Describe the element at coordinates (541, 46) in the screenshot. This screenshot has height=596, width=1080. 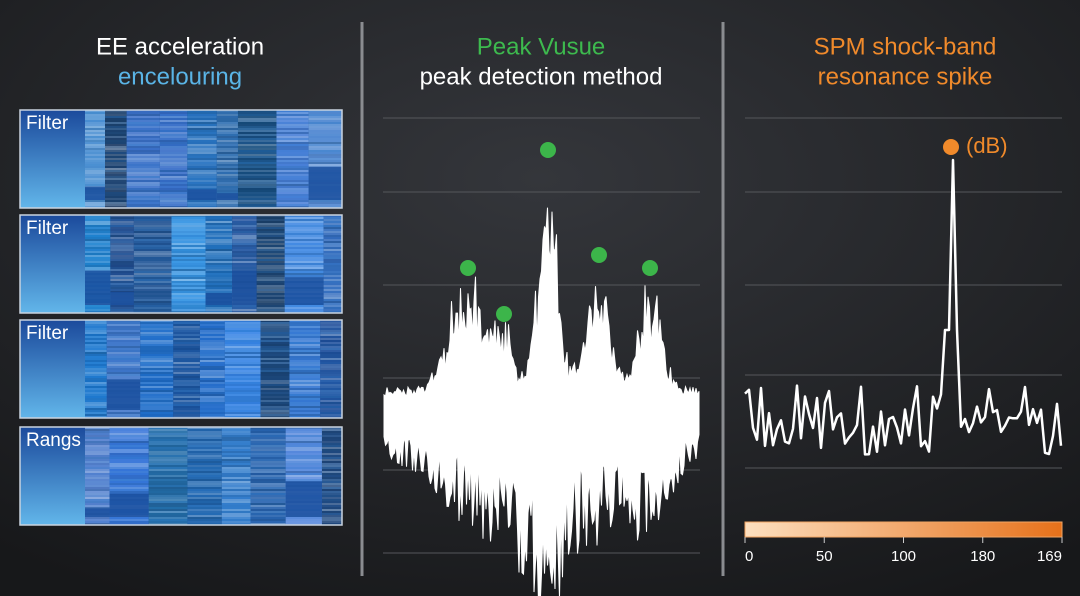
I see `panel-title: Peak Vusue` at that location.